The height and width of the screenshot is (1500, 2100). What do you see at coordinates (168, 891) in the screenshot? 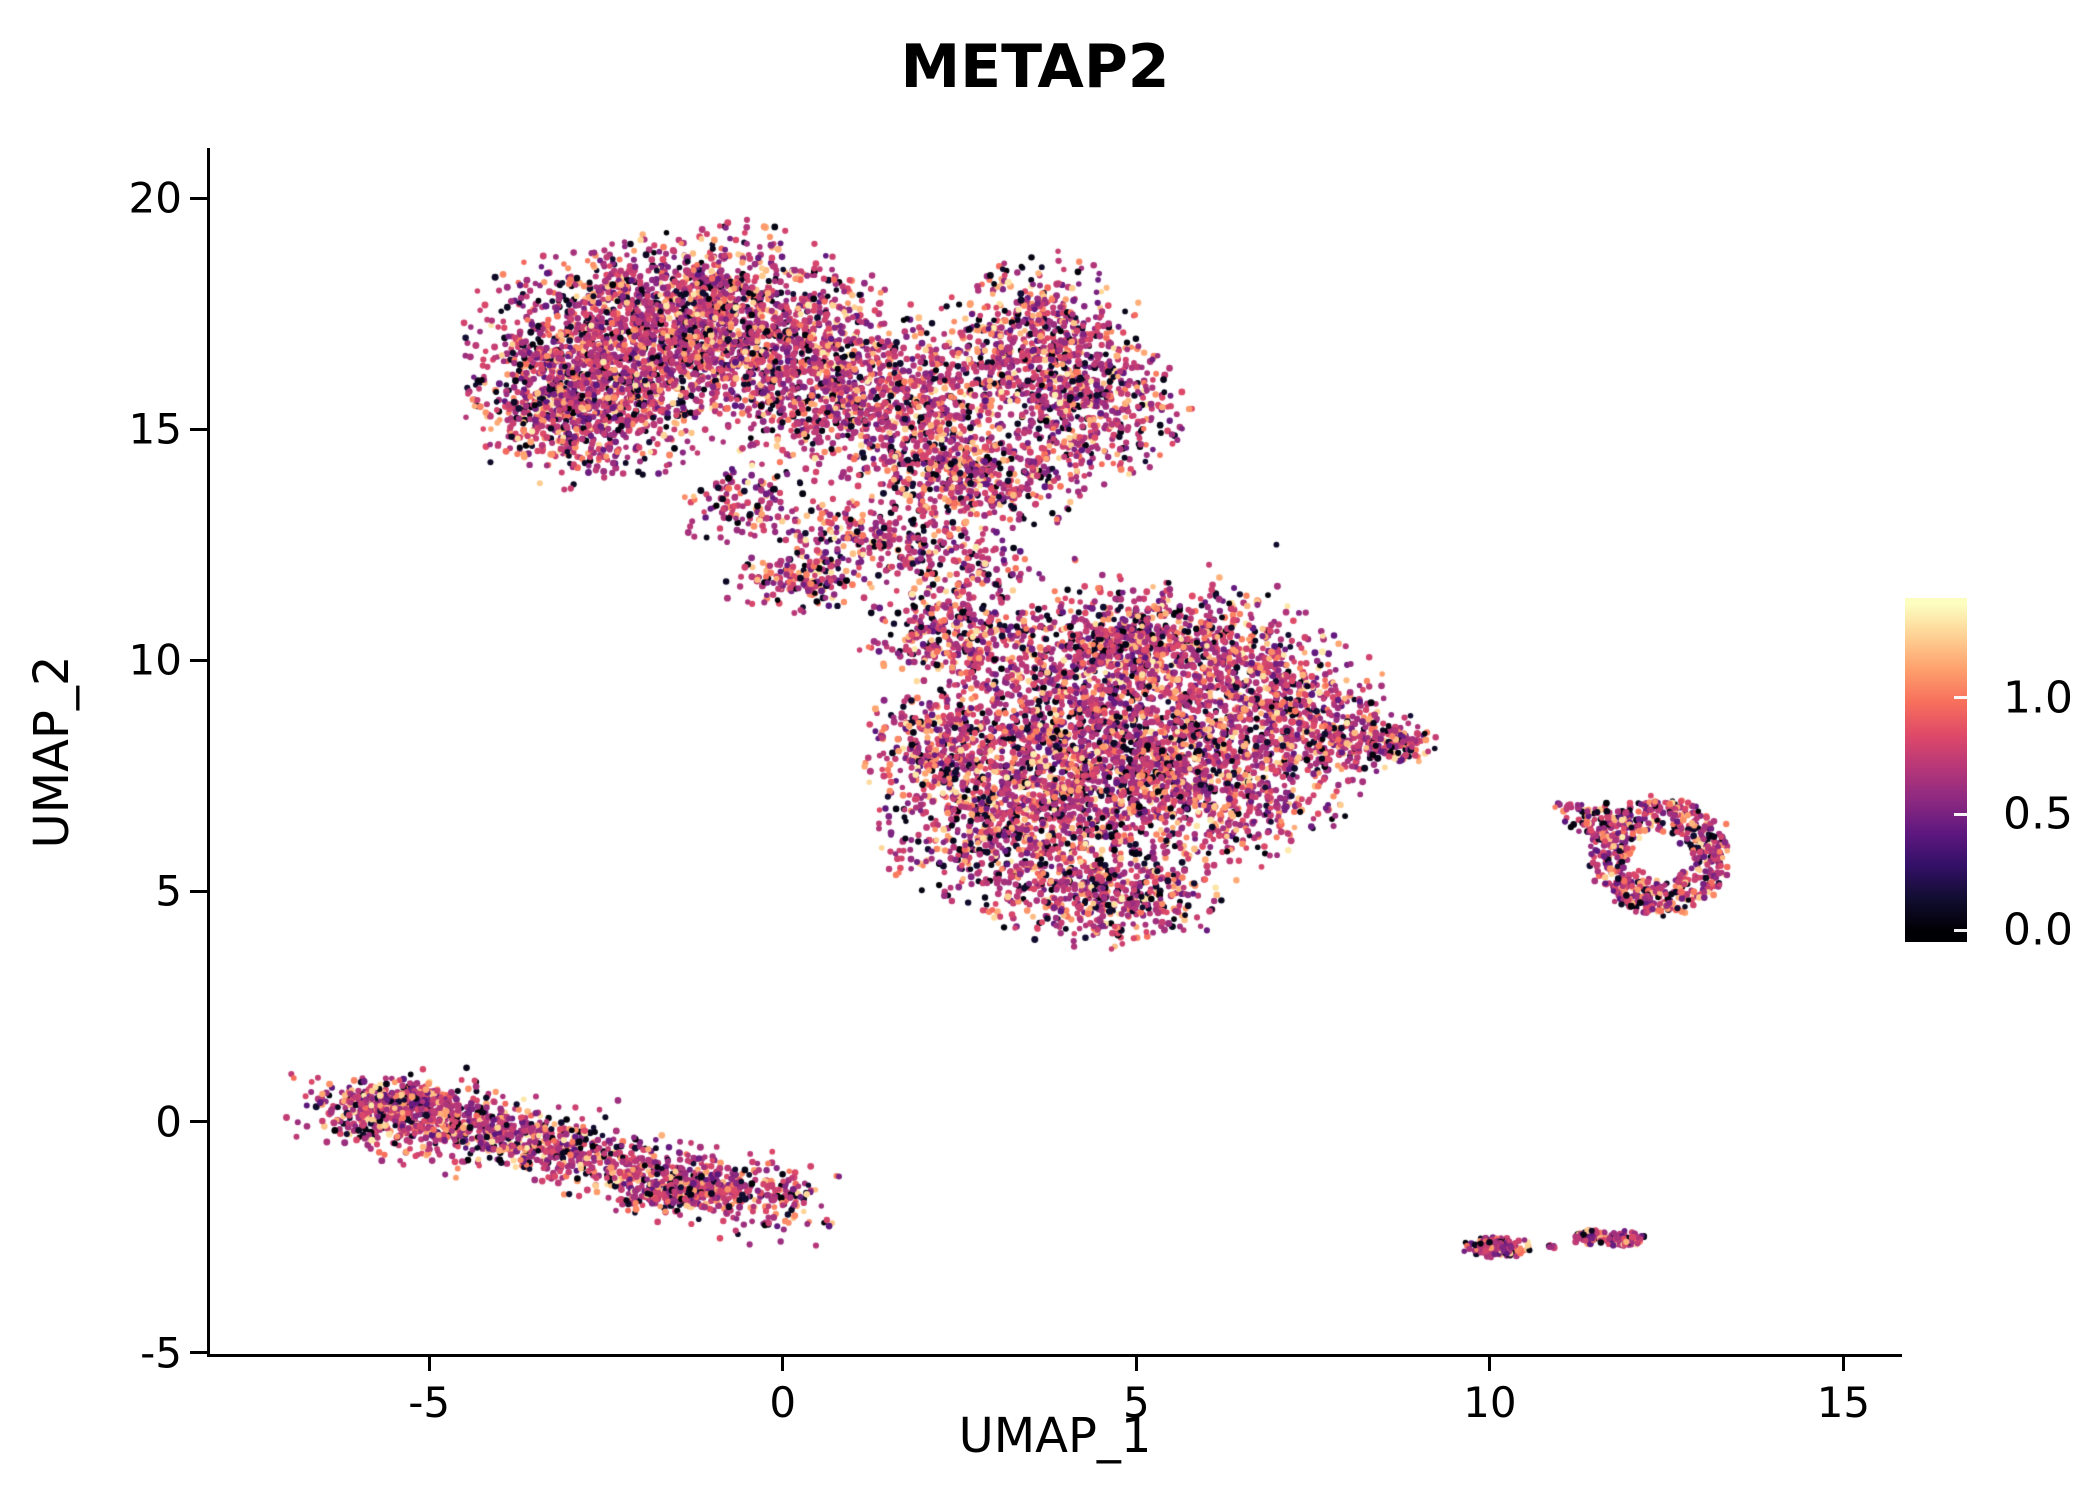
I see `y-tick-label: 5` at bounding box center [168, 891].